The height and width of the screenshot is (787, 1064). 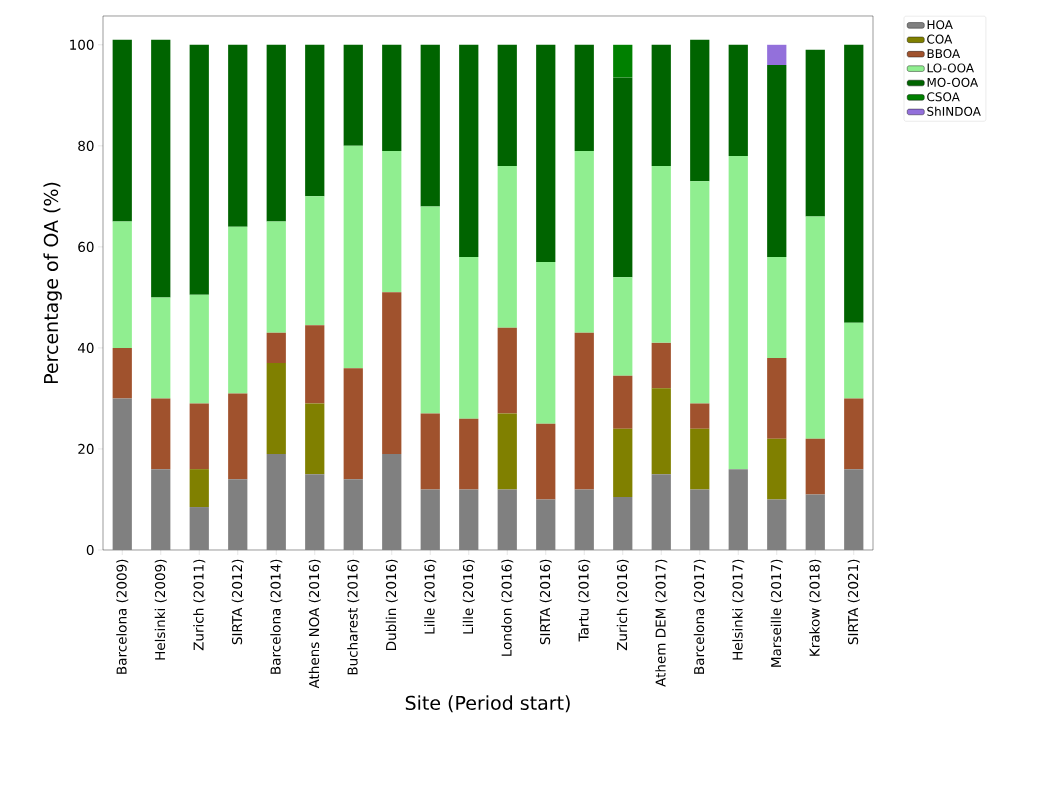 I want to click on x-tick-label: Barcelona (2009), so click(x=122, y=616).